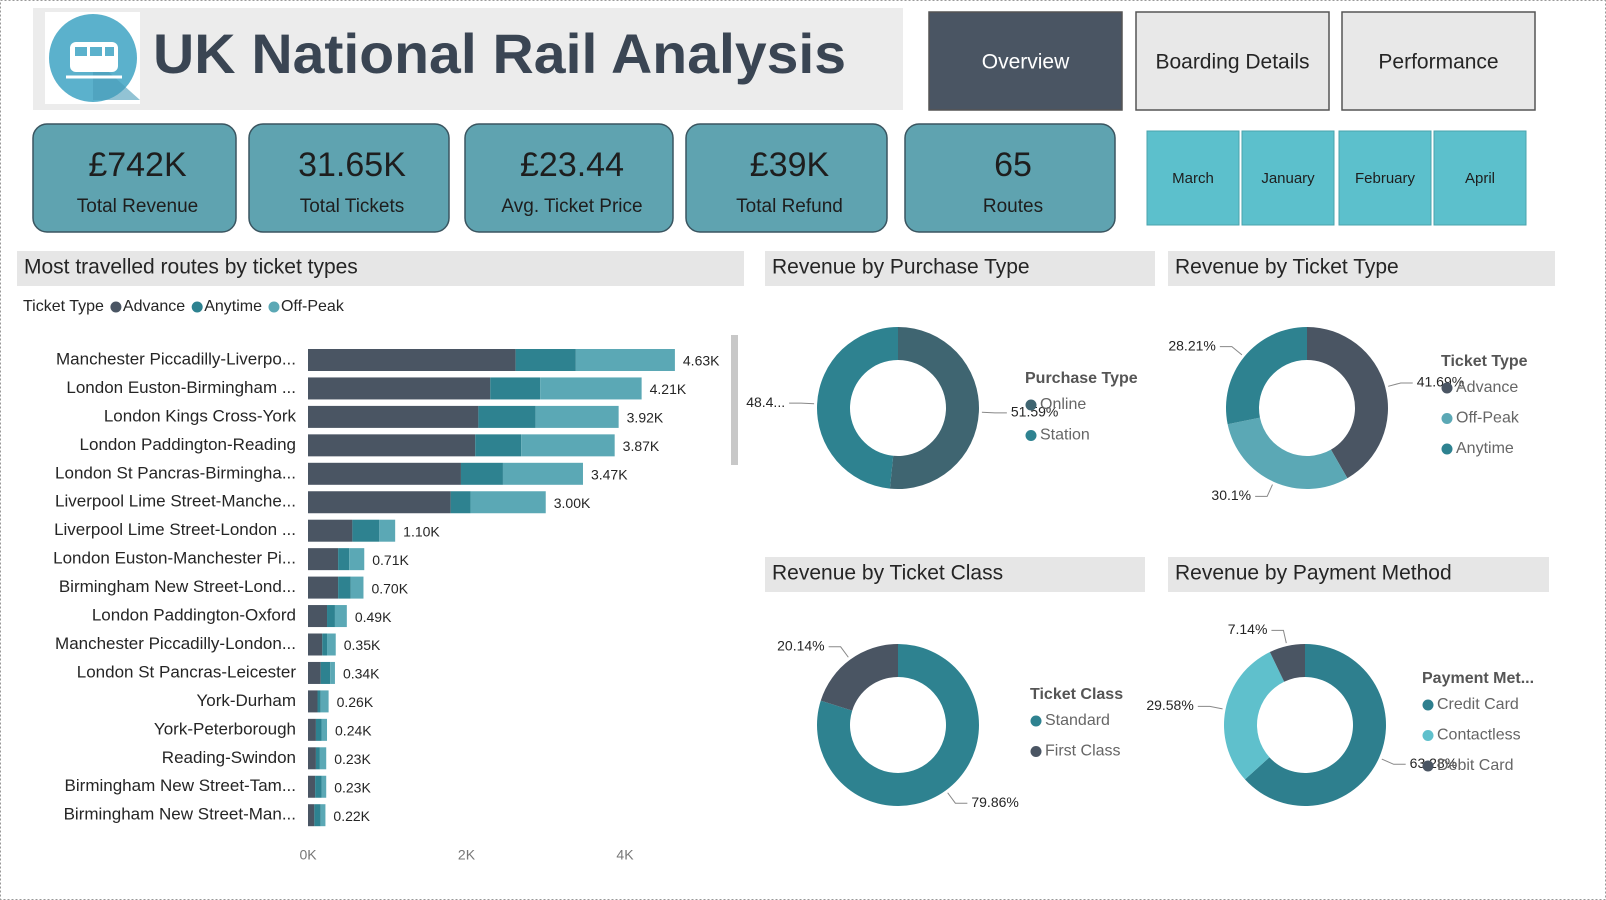  I want to click on kpi-value: £39K, so click(790, 165).